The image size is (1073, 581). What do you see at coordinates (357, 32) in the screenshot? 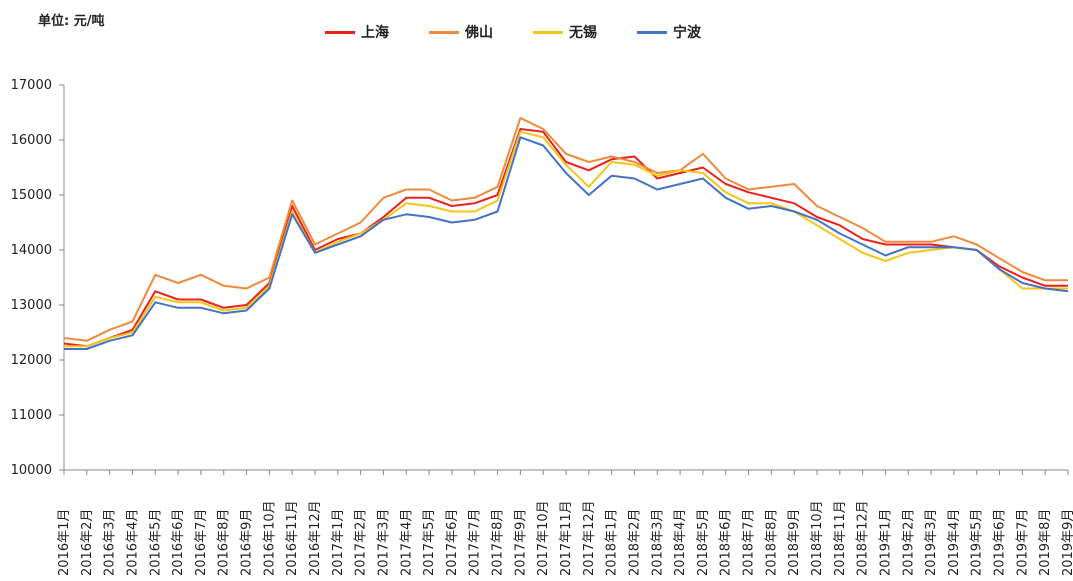
I see `legend-item-shanghai: 上海` at bounding box center [357, 32].